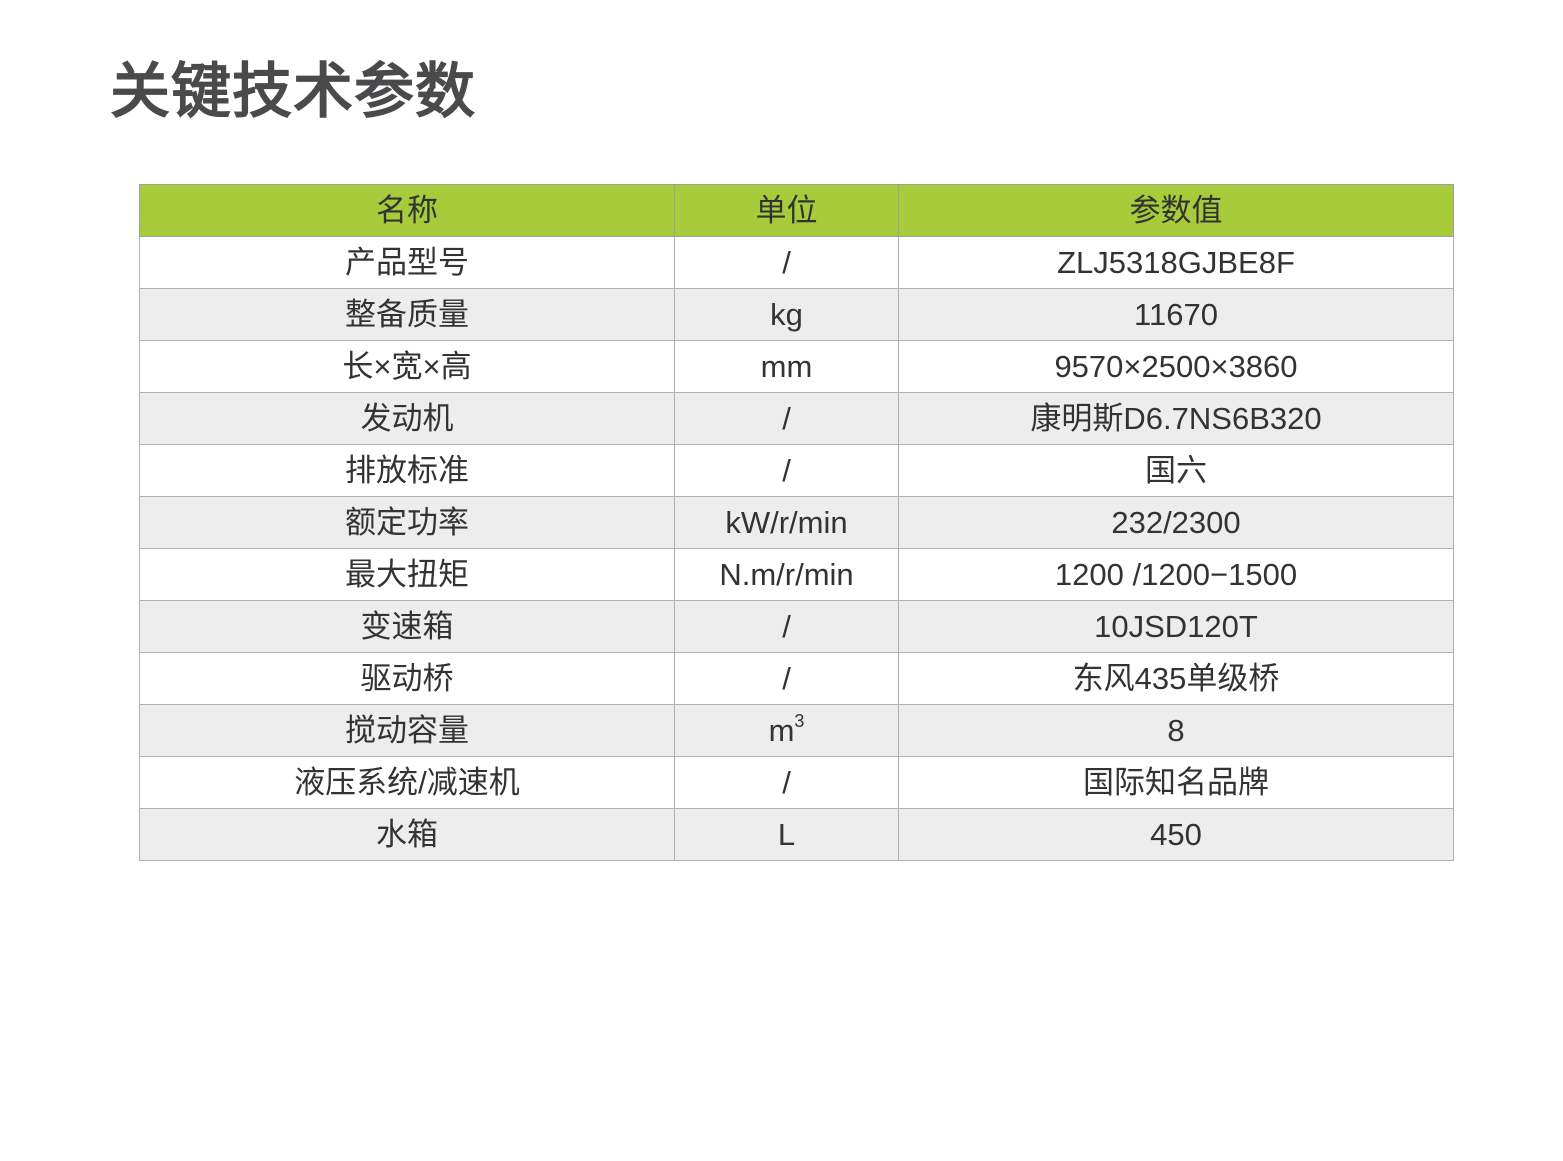 The width and height of the screenshot is (1563, 1161). I want to click on value-text: 康明斯D6.7NS6B320, so click(1176, 418).